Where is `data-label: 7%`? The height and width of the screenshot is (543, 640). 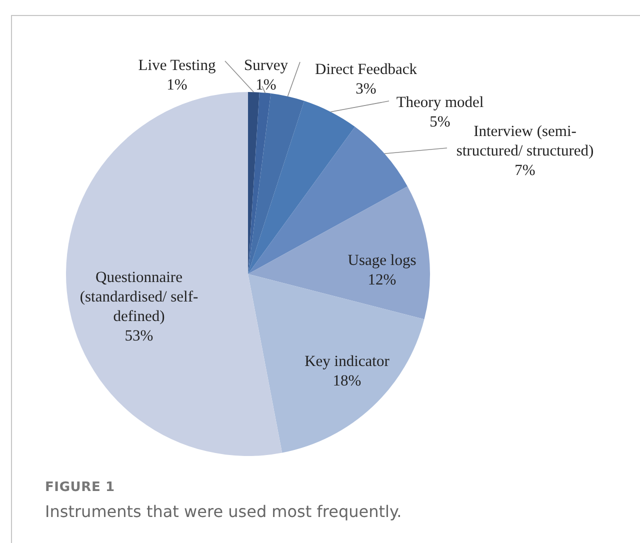 data-label: 7% is located at coordinates (525, 170).